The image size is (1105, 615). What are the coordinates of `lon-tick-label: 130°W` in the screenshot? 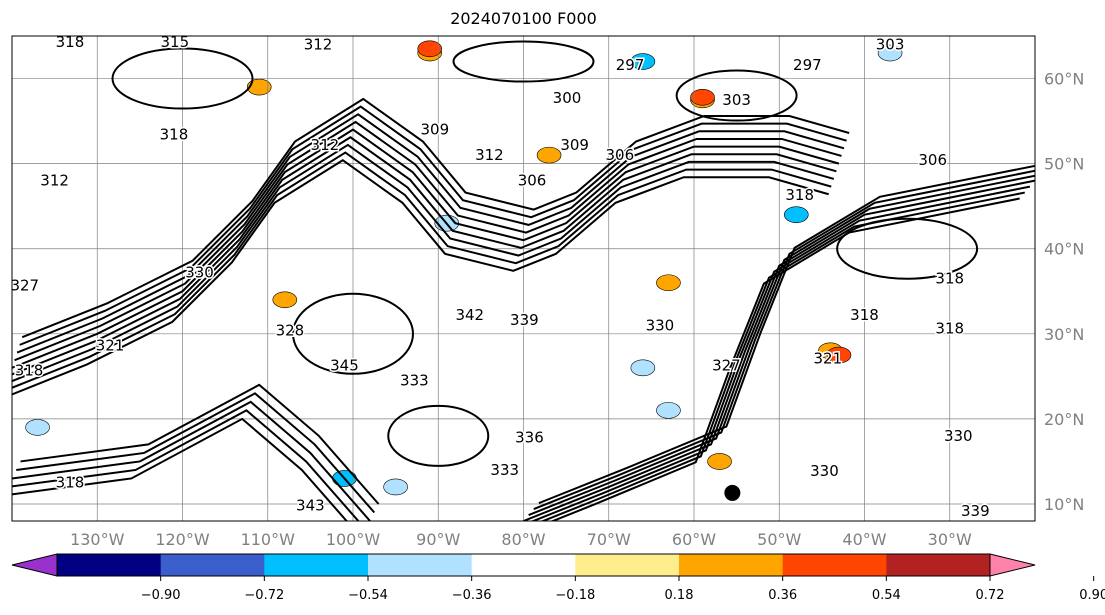 It's located at (97, 539).